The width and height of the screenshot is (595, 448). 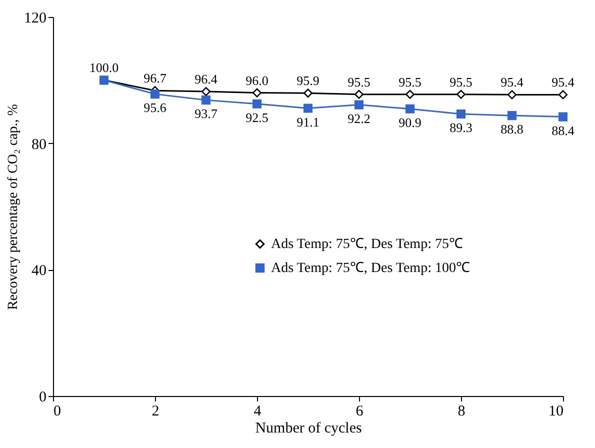 What do you see at coordinates (367, 244) in the screenshot?
I see `legend-label: Ads Temp: 75℃, Des Temp: 75℃` at bounding box center [367, 244].